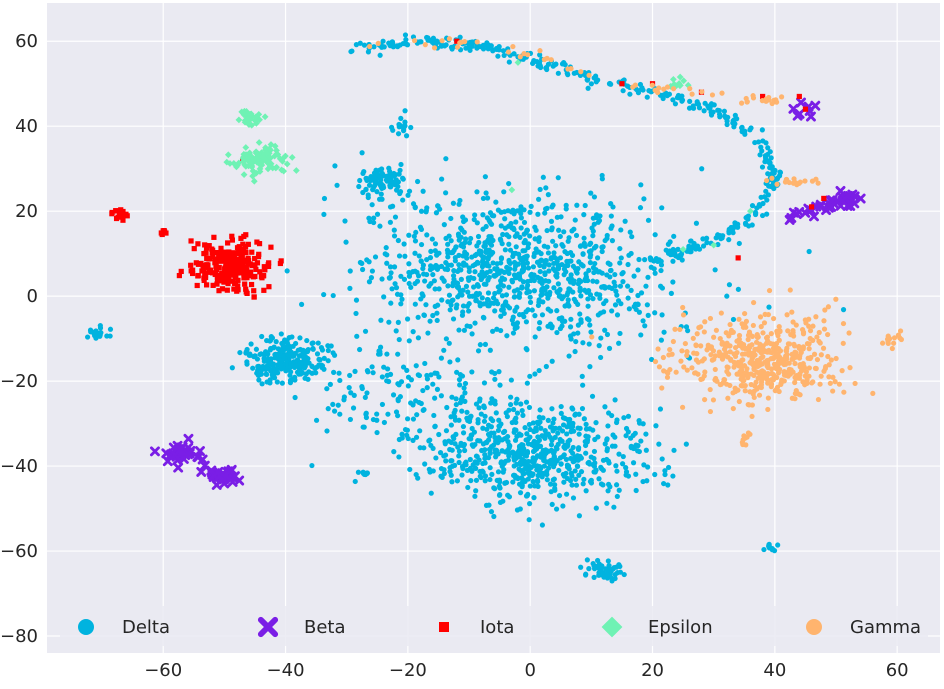 Image resolution: width=944 pixels, height=689 pixels. Describe the element at coordinates (26, 41) in the screenshot. I see `y-tick-label: 60` at that location.